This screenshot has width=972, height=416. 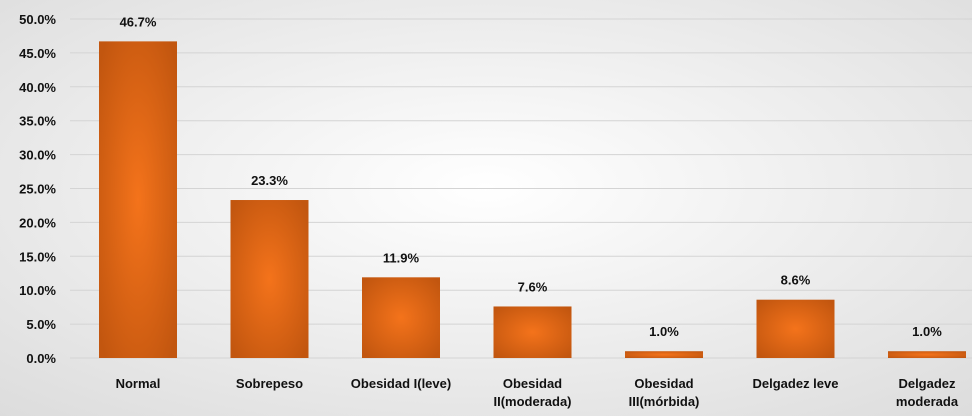 I want to click on y-tick-label: 15.0%, so click(x=37, y=256).